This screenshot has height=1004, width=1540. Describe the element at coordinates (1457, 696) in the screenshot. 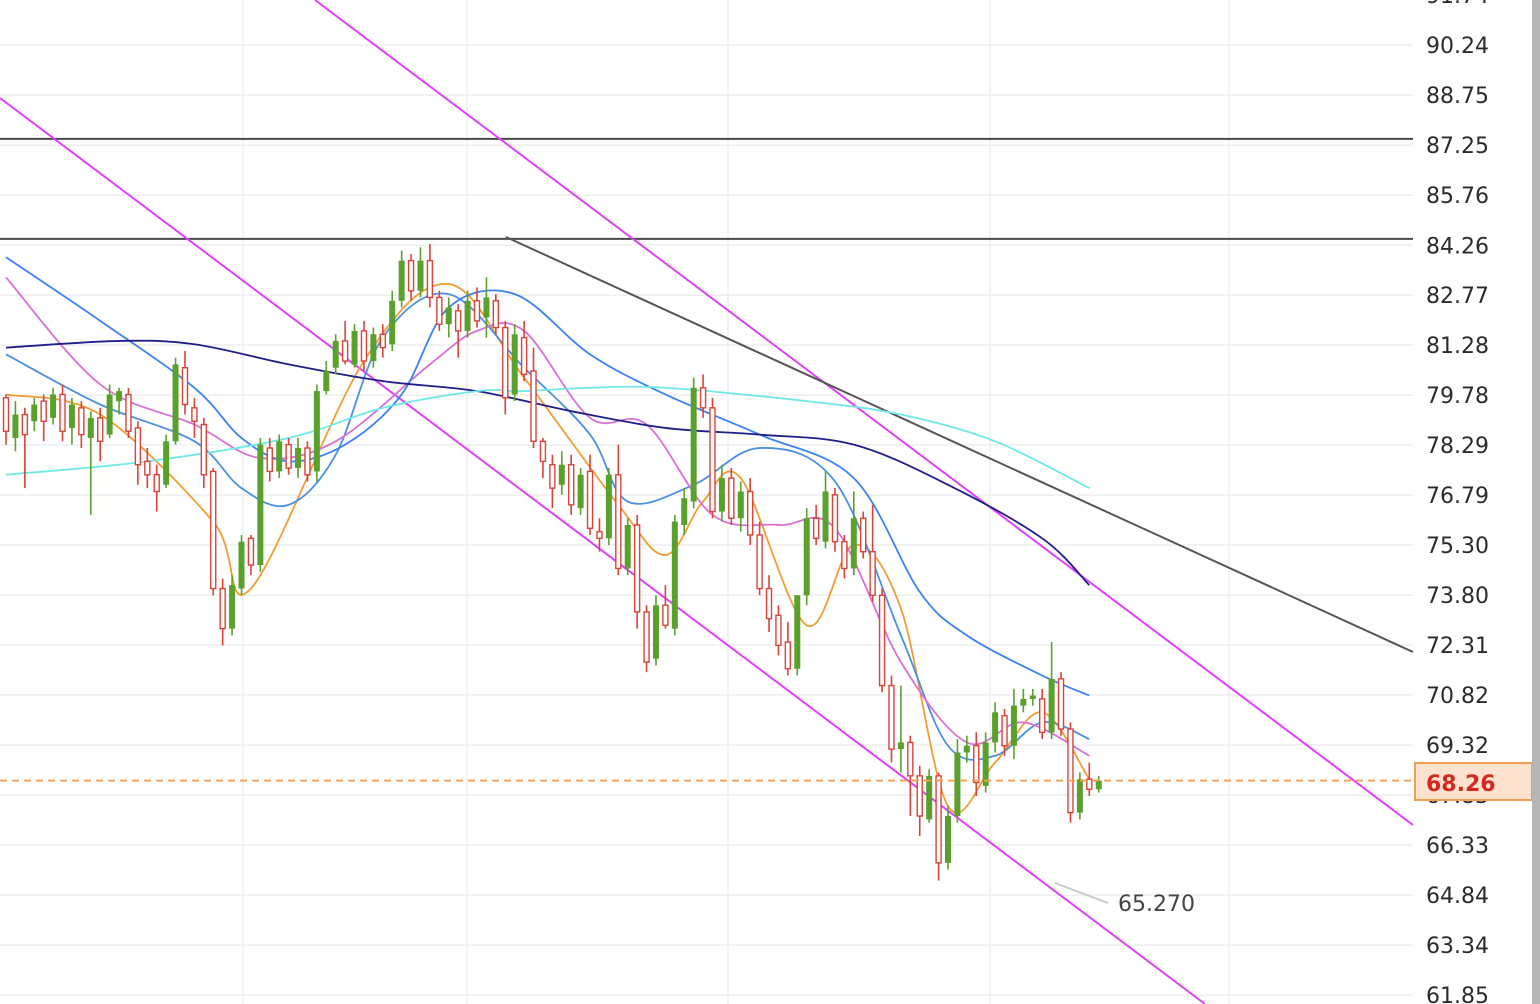

I see `y-tick-label: 70.82` at that location.